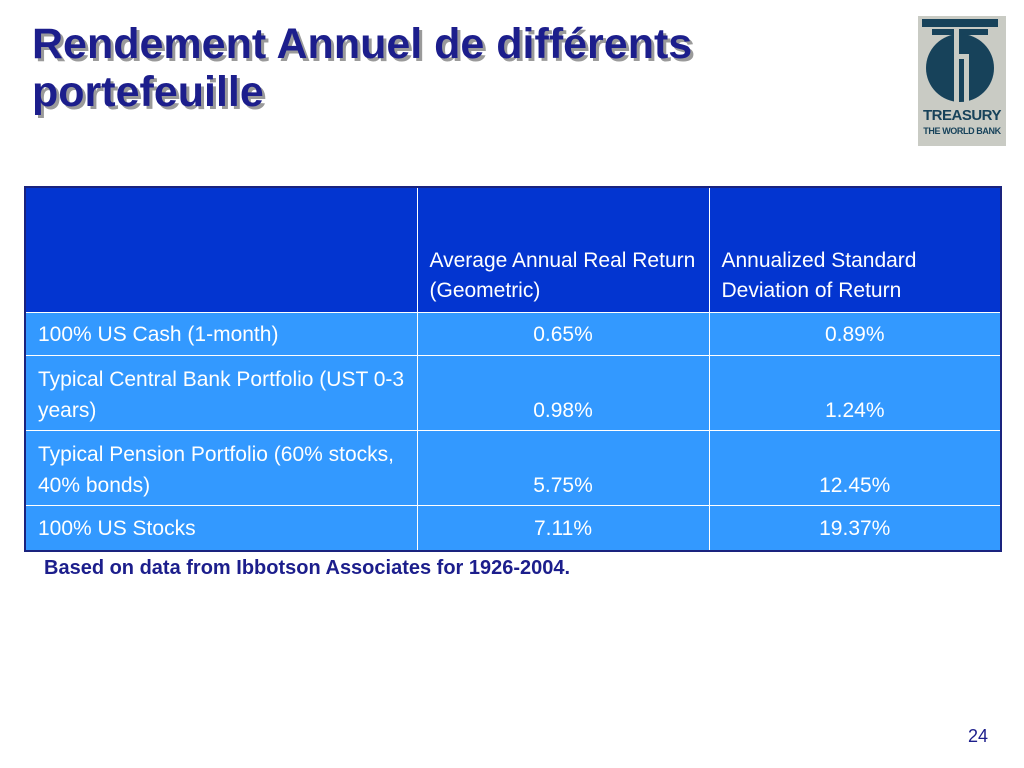 This screenshot has height=768, width=1024. What do you see at coordinates (962, 131) in the screenshot?
I see `logo-worldbank-text: THE WORLD BANK` at bounding box center [962, 131].